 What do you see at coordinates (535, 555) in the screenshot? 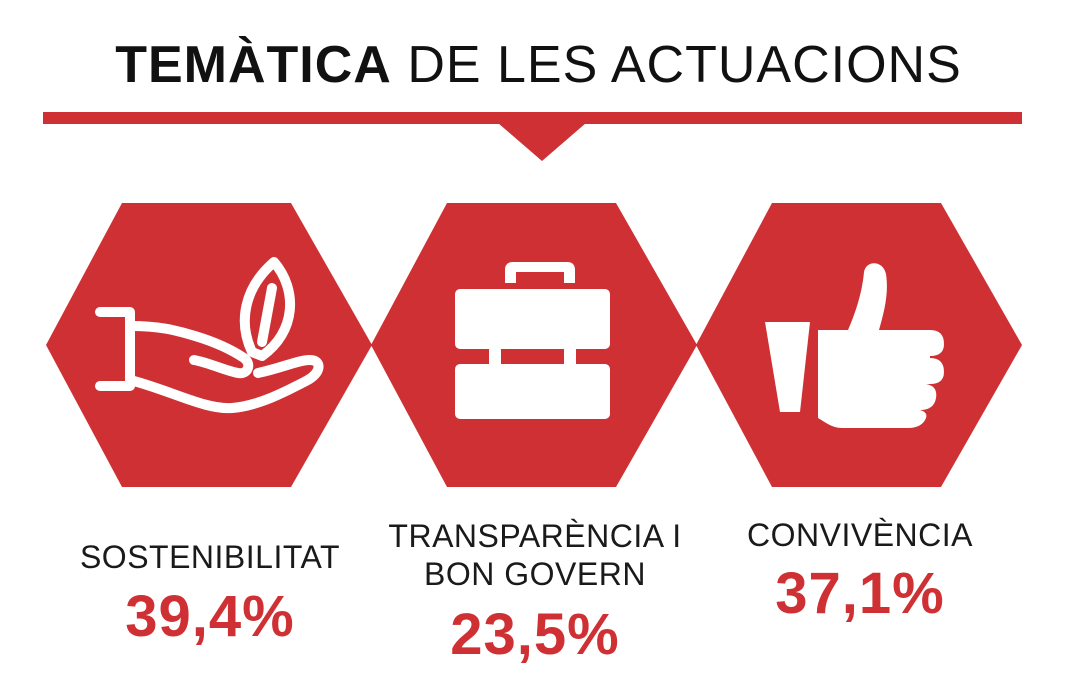
I see `category-label-transparencia: TRANSPARÈNCIA I BON GOVERN` at bounding box center [535, 555].